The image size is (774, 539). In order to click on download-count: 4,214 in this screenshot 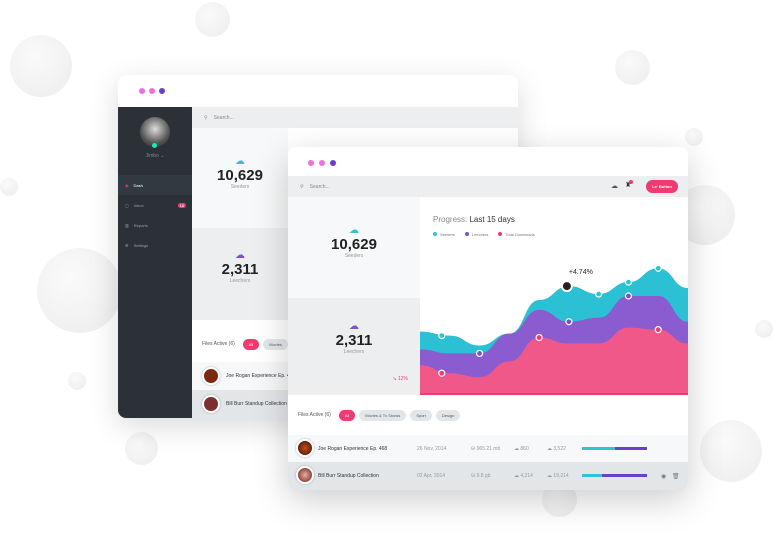, I will do `click(526, 476)`.